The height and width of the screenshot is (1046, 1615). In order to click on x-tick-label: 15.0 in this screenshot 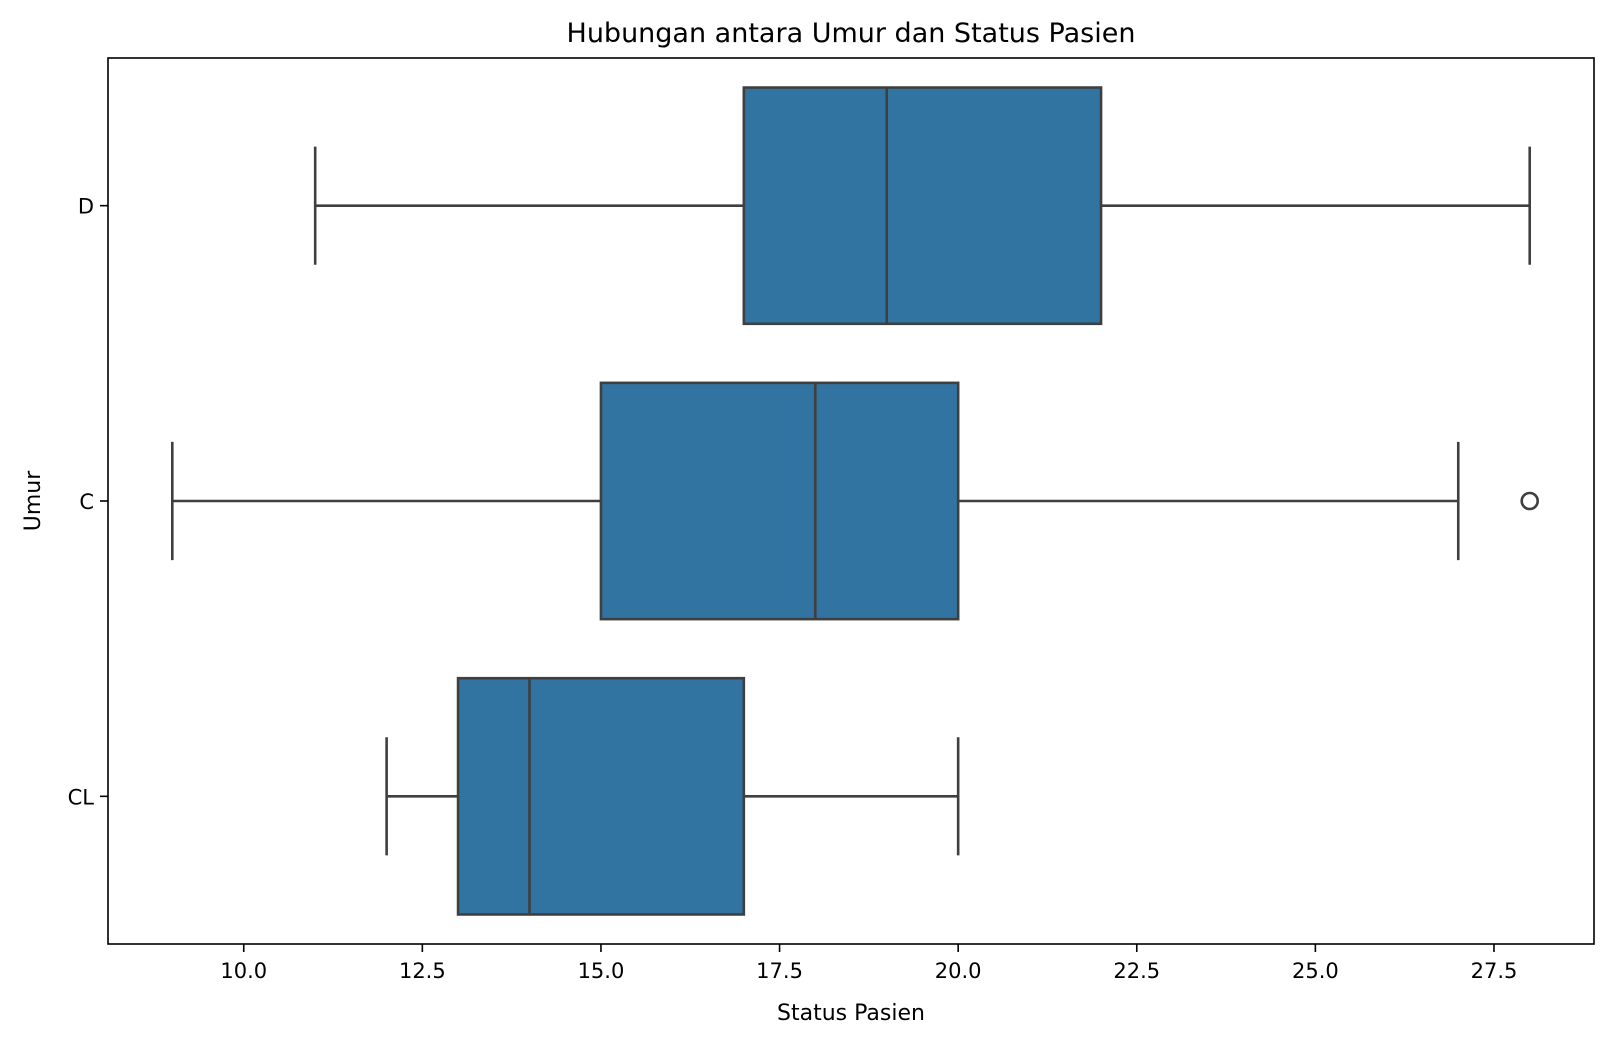, I will do `click(601, 971)`.